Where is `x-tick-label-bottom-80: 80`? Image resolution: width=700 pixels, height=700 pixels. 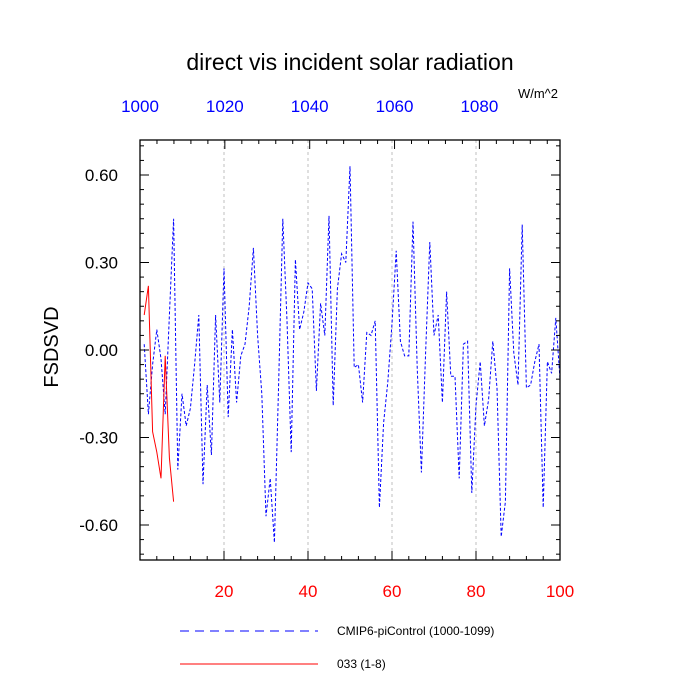
x-tick-label-bottom-80: 80 is located at coordinates (476, 591).